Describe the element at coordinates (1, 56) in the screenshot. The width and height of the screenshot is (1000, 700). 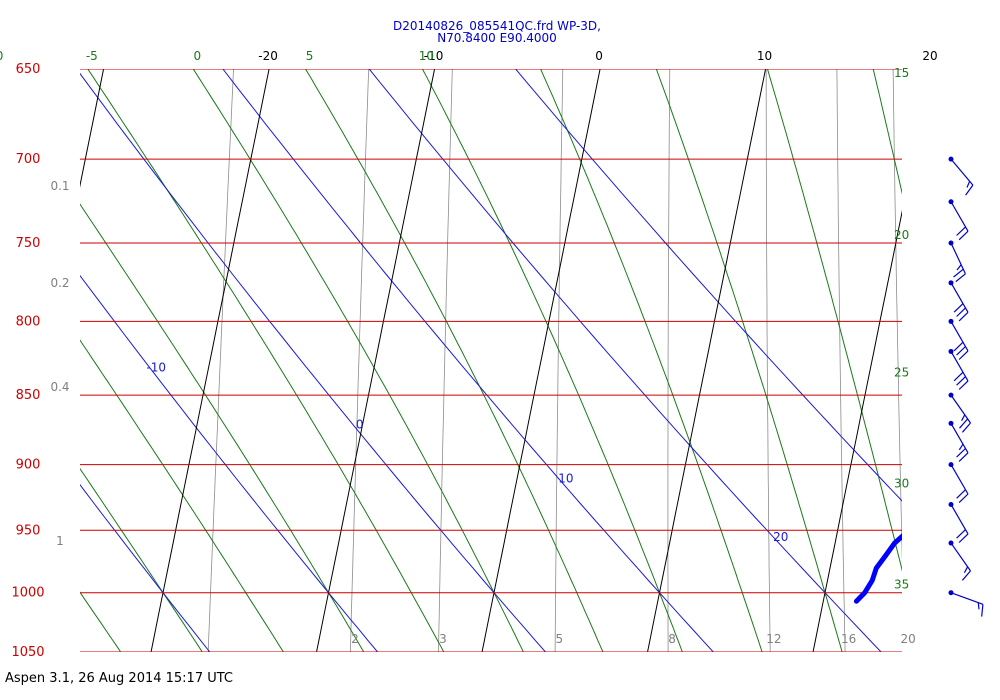
I see `moist-adiabat-label--10: -10` at that location.